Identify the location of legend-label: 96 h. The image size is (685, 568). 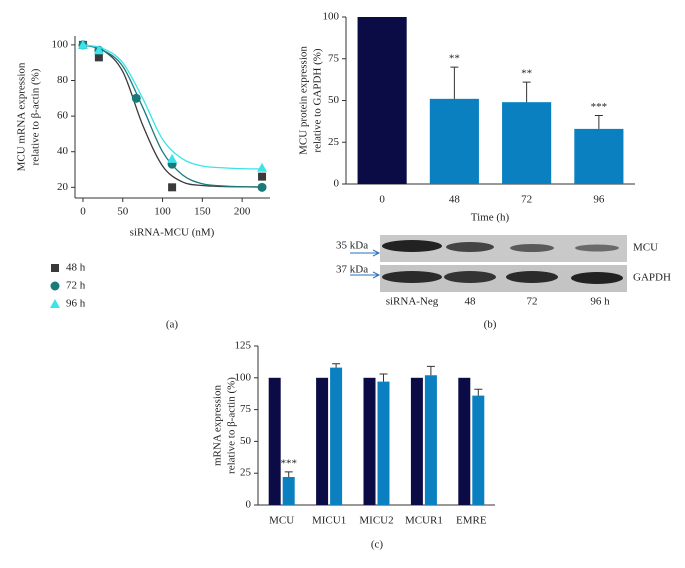
(76, 304).